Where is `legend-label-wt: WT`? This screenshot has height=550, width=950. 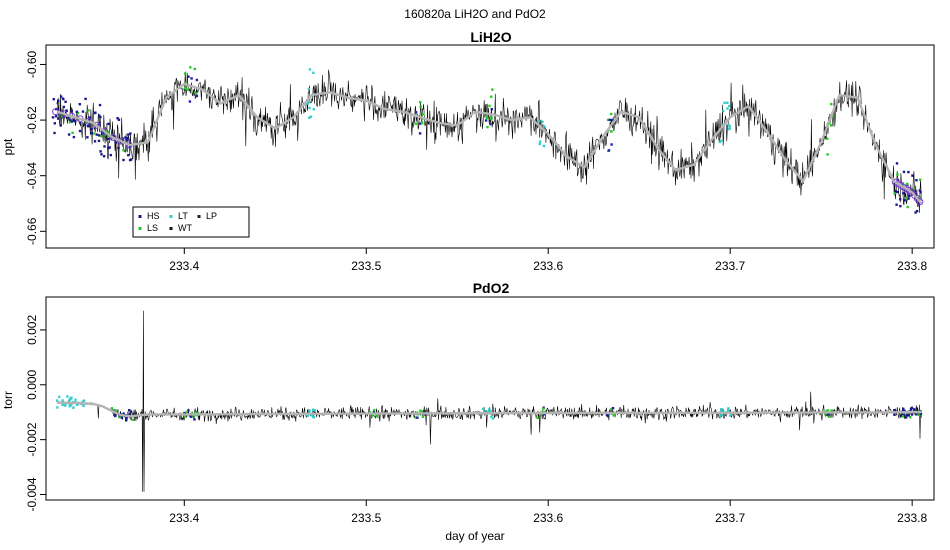
legend-label-wt: WT is located at coordinates (185, 228).